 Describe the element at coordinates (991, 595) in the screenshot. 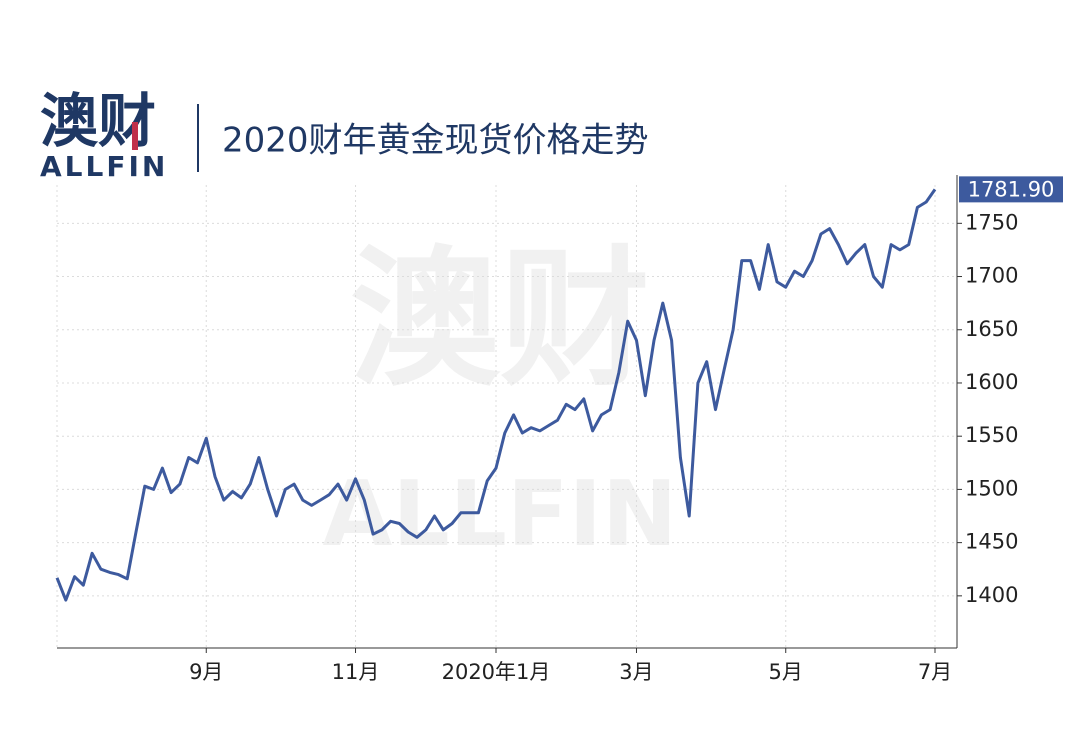

I see `y-tick-label: 1400` at that location.